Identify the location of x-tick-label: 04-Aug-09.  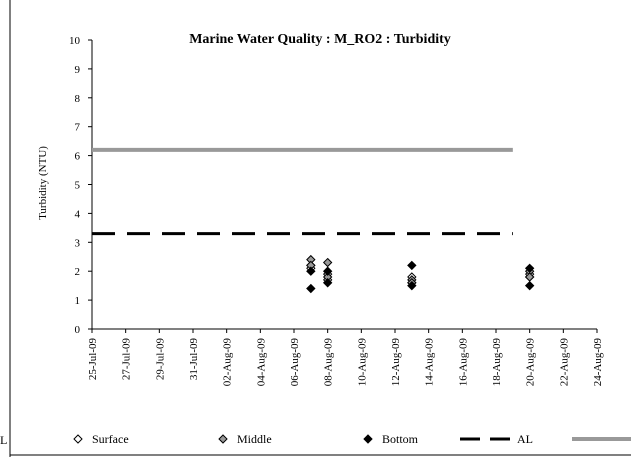
(261, 362).